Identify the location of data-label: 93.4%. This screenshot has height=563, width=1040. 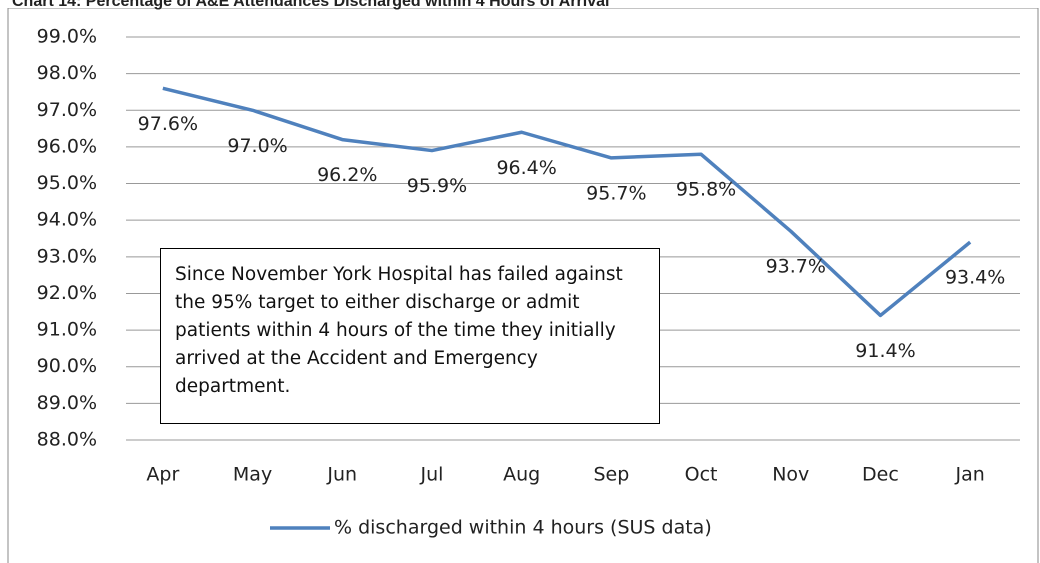
(975, 278).